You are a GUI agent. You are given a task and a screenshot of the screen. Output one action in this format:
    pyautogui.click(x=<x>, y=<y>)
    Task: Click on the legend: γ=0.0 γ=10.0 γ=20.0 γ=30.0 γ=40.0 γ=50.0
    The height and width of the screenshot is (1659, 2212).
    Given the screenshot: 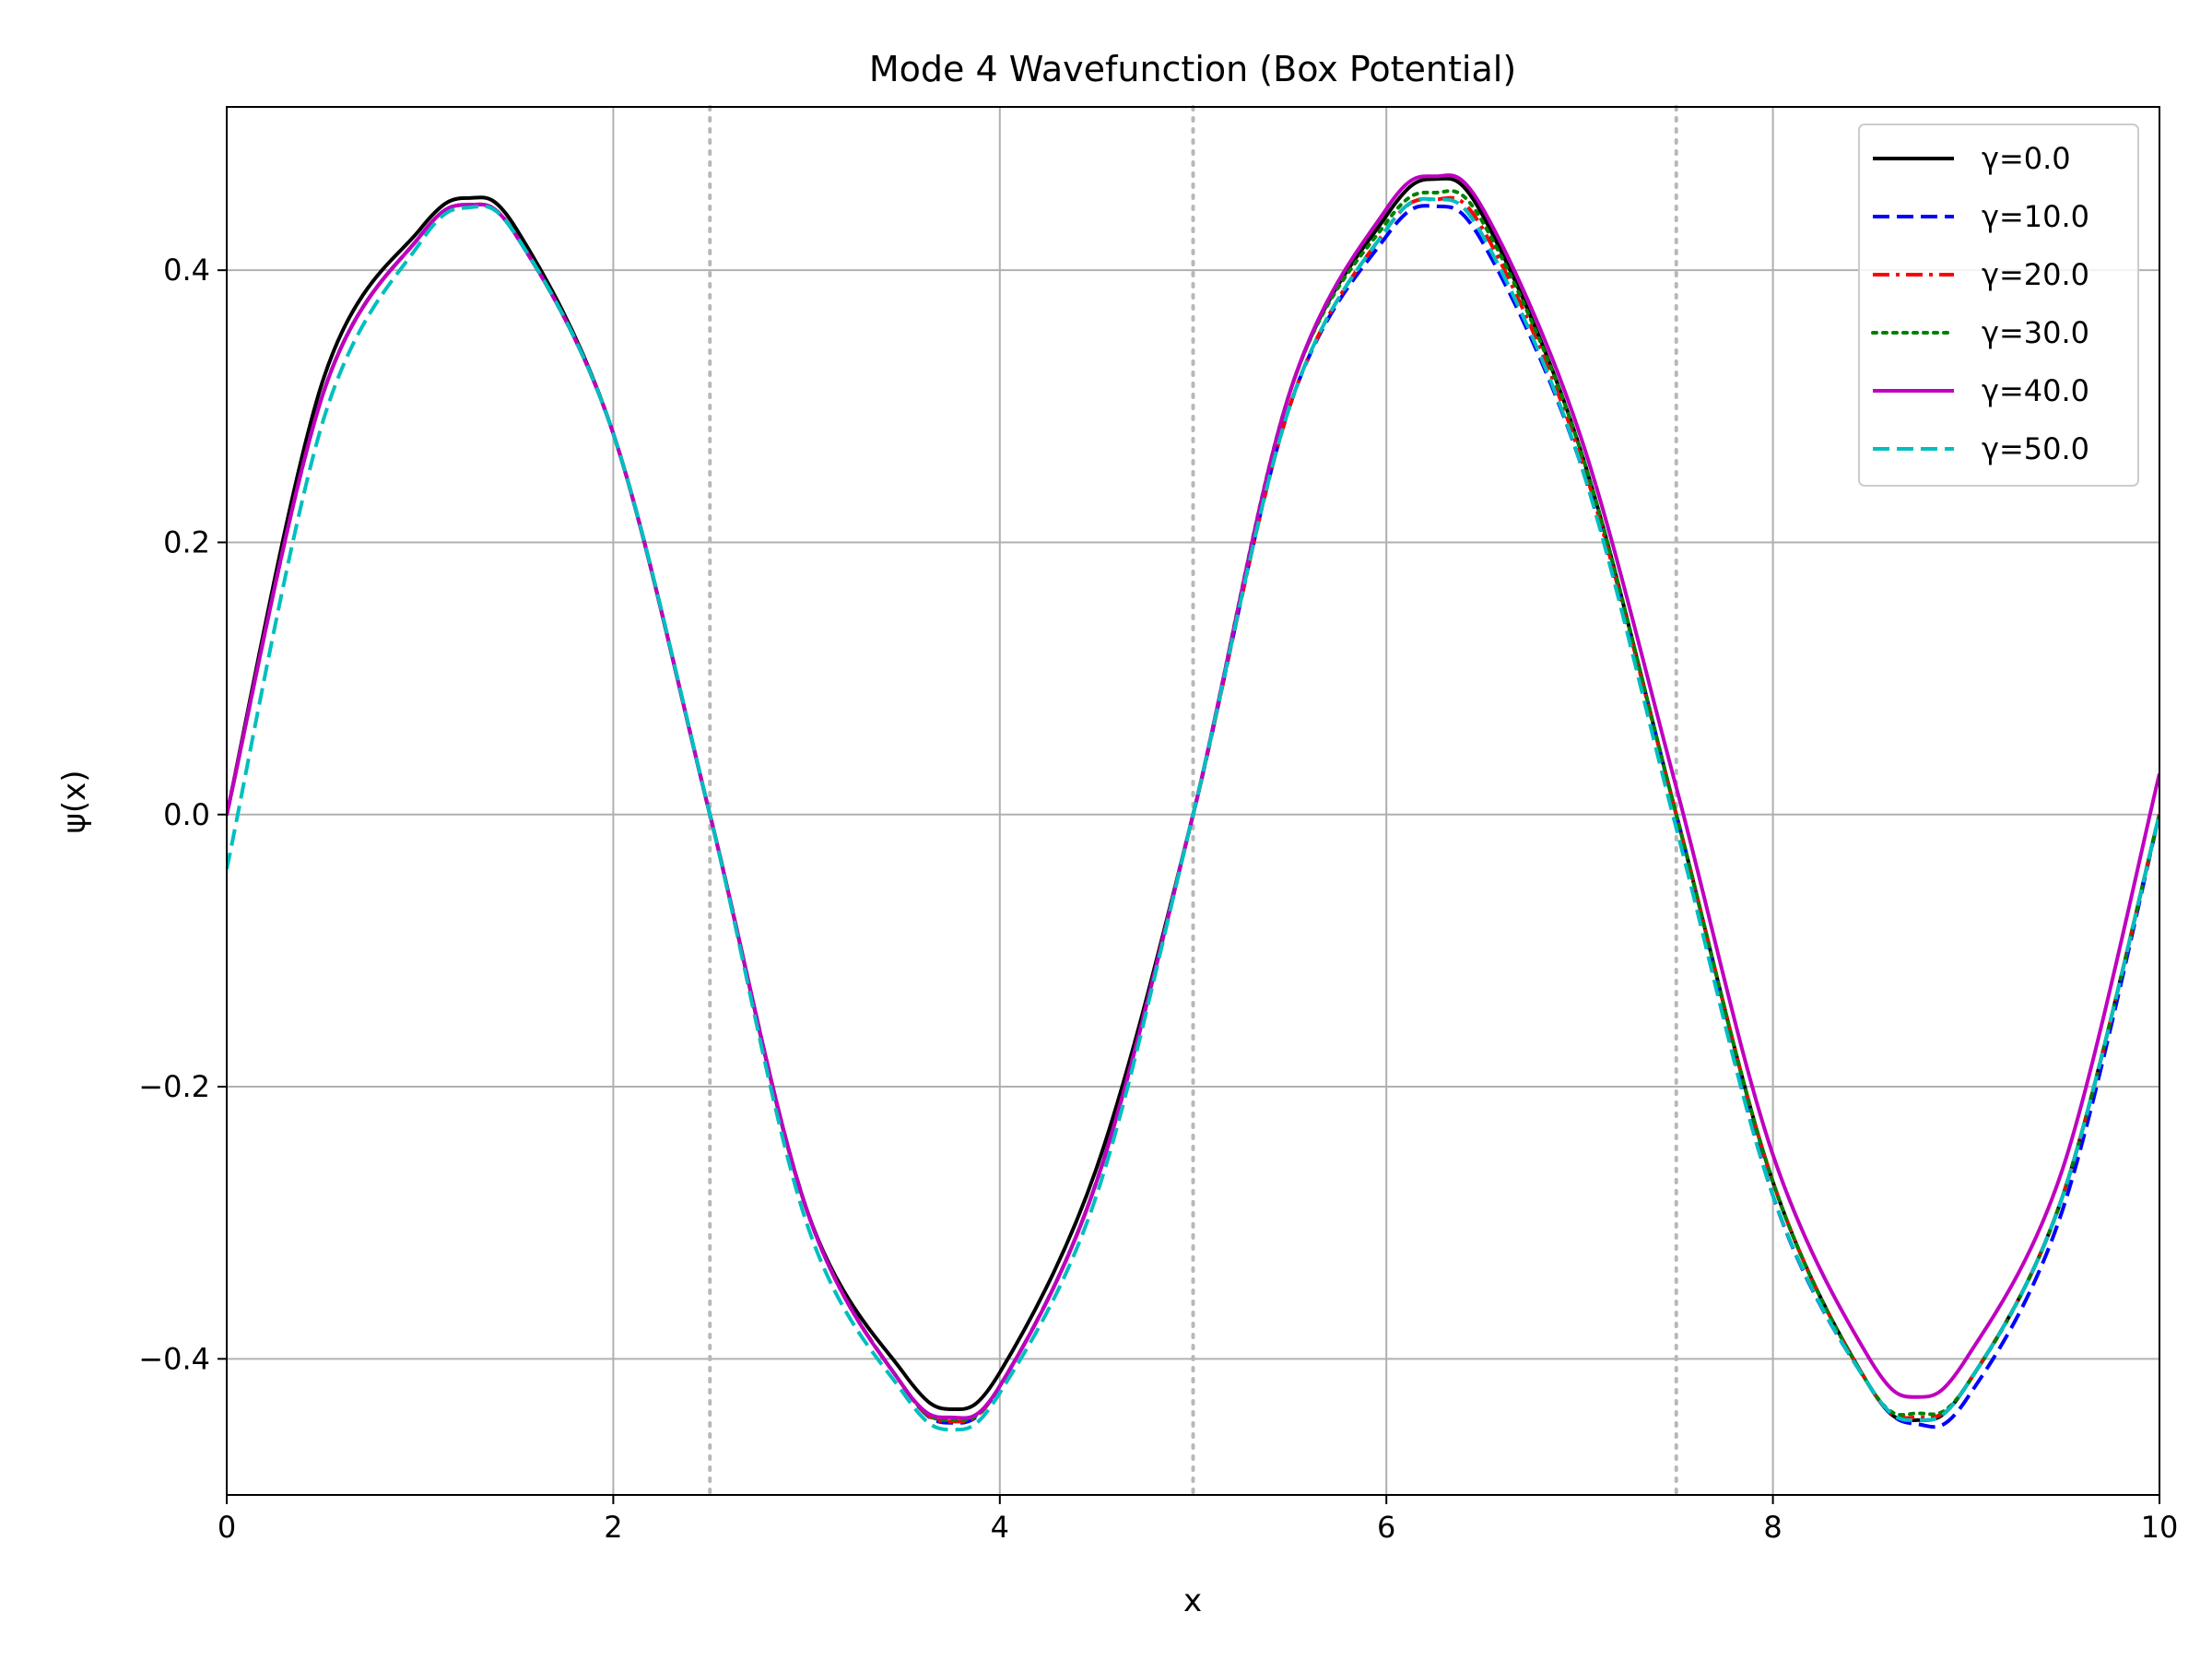 What is the action you would take?
    pyautogui.click(x=1998, y=305)
    